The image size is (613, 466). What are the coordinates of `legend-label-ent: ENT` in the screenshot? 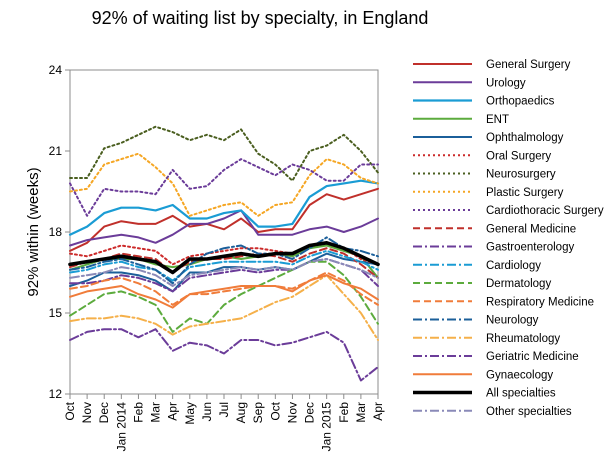 It's located at (497, 120).